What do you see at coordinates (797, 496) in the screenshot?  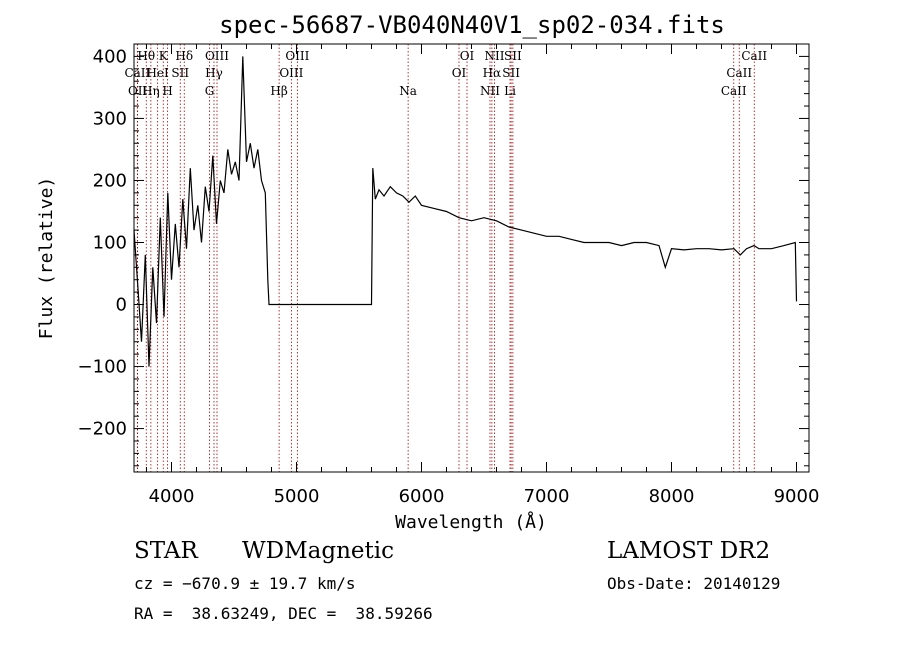 I see `x-tick-label: 9000` at bounding box center [797, 496].